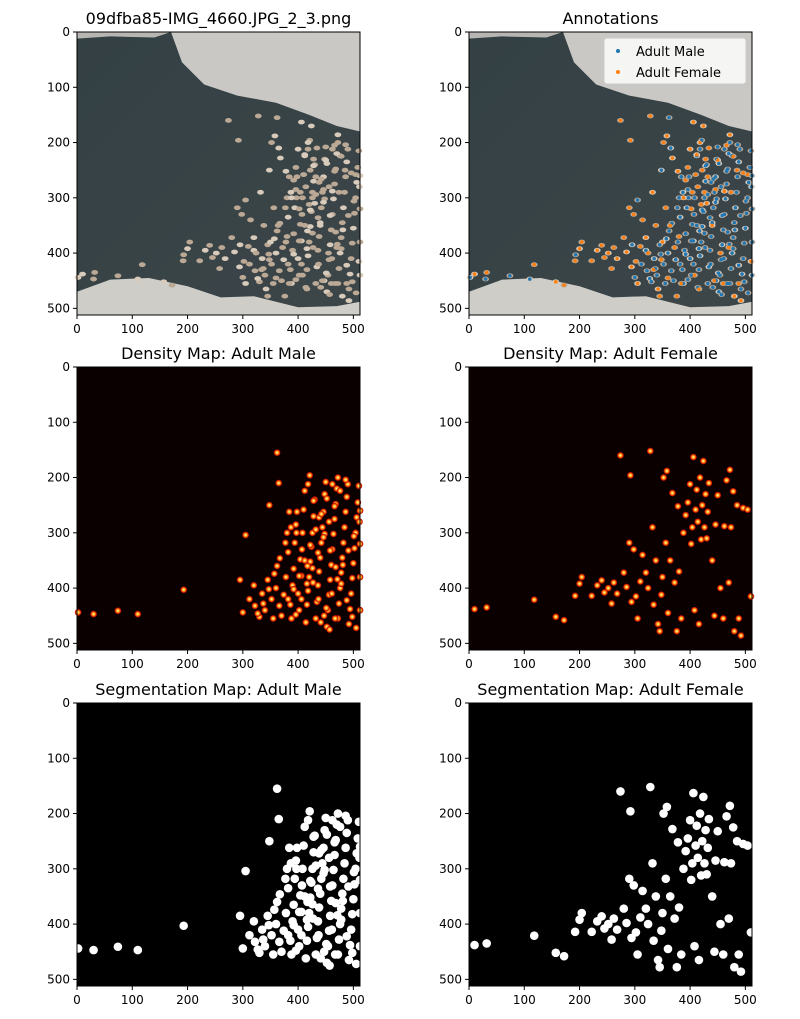 The height and width of the screenshot is (1019, 800). Describe the element at coordinates (132, 664) in the screenshot. I see `x-tick-label: 100` at that location.